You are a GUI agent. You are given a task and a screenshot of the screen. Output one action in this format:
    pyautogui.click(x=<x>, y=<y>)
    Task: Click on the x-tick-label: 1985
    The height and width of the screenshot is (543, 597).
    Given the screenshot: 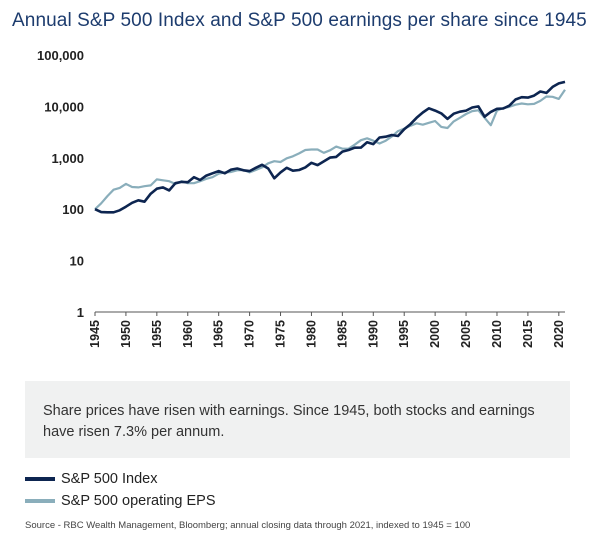 What is the action you would take?
    pyautogui.click(x=342, y=334)
    